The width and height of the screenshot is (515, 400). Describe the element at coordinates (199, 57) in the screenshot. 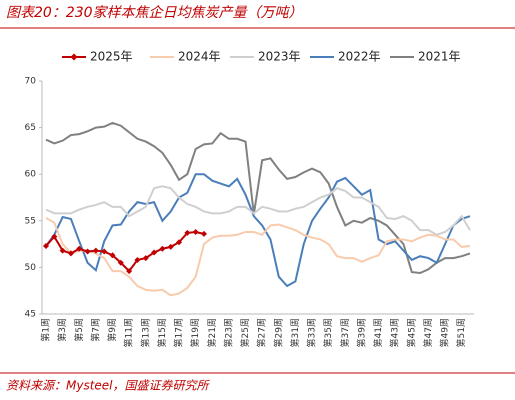

I see `legend-label: 2024年` at that location.